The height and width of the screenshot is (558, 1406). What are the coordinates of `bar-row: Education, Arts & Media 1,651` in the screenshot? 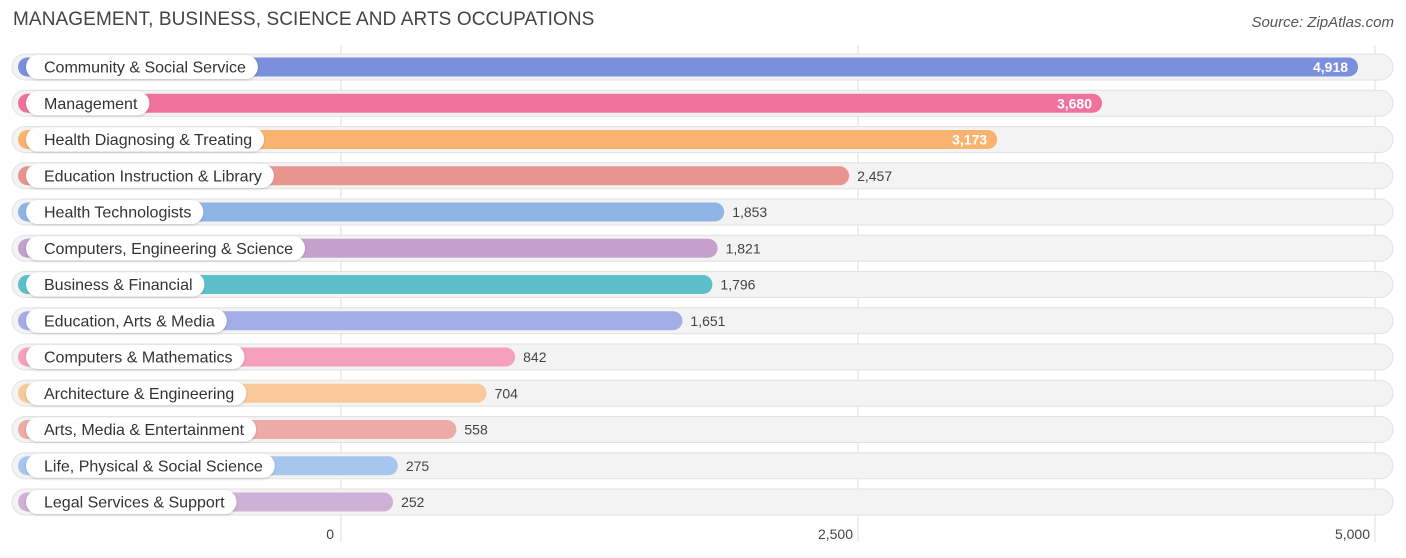 It's located at (702, 321).